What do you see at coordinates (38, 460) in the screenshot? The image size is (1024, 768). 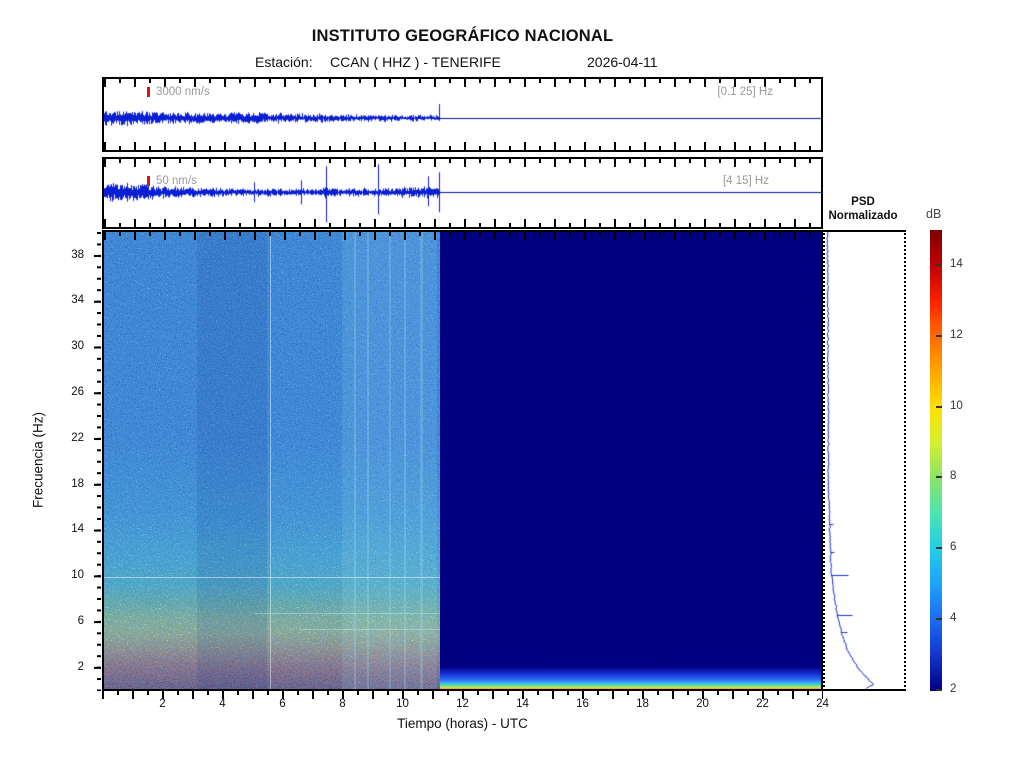 I see `y-axis-title: Frecuencia (Hz)` at bounding box center [38, 460].